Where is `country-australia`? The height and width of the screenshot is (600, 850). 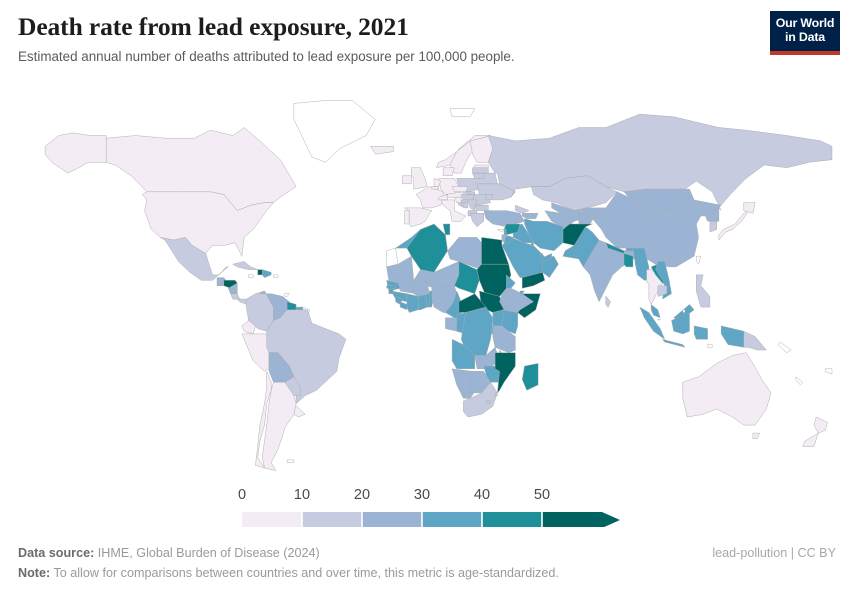
country-australia is located at coordinates (727, 389).